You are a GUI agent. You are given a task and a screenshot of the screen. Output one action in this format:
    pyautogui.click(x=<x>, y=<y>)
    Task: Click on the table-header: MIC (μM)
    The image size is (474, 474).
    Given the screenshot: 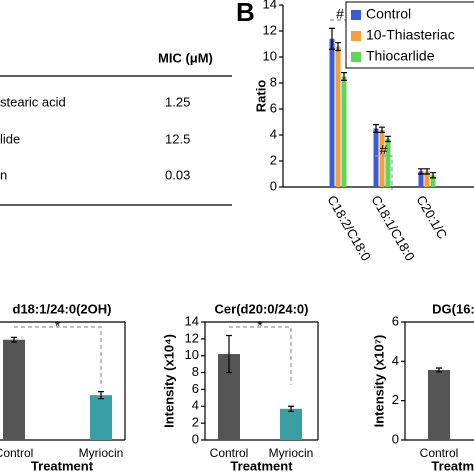 What is the action you would take?
    pyautogui.click(x=185, y=57)
    